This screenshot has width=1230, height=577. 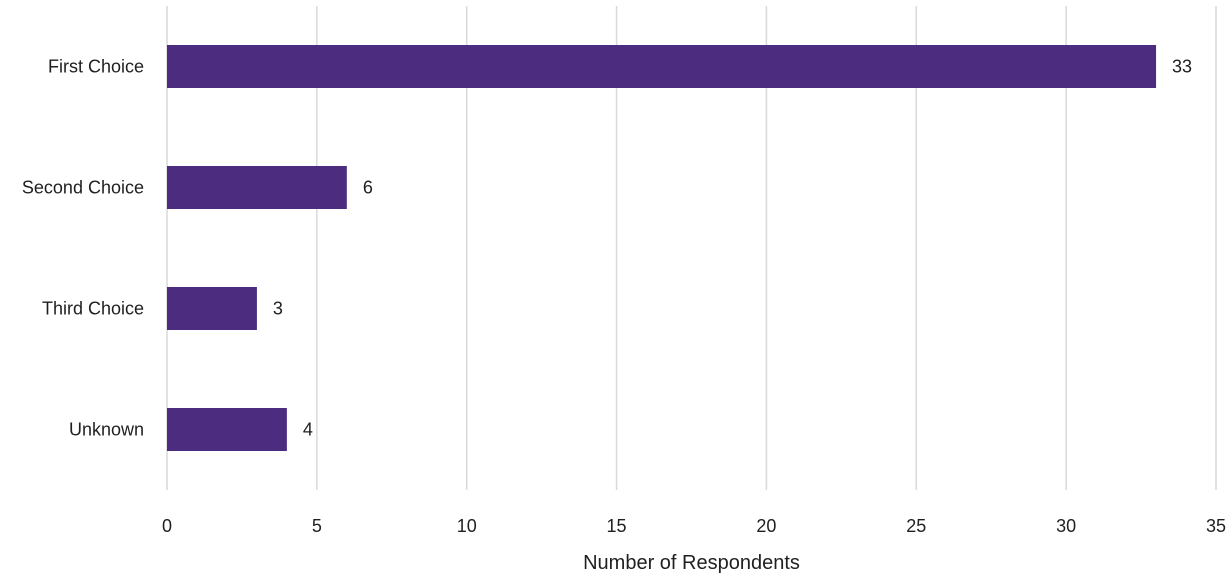 I want to click on data-label-unknown: 4, so click(x=308, y=430).